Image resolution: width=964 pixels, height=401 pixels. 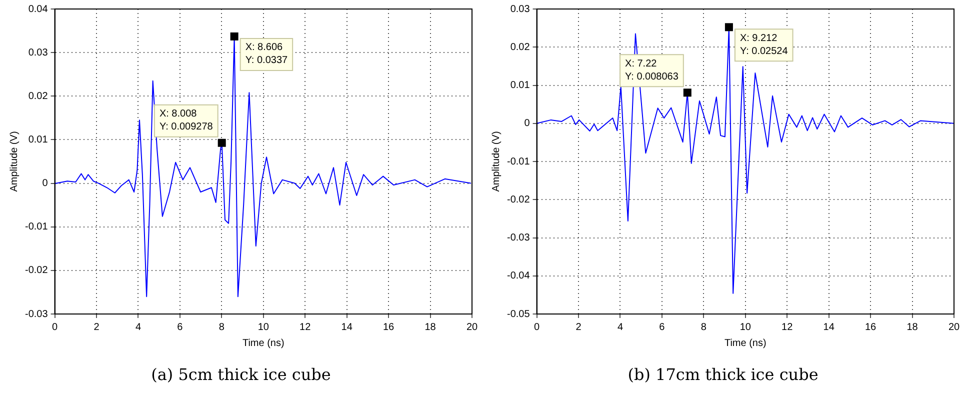 What do you see at coordinates (764, 44) in the screenshot?
I see `annotation: X: 9.212 Y: 0.02524` at bounding box center [764, 44].